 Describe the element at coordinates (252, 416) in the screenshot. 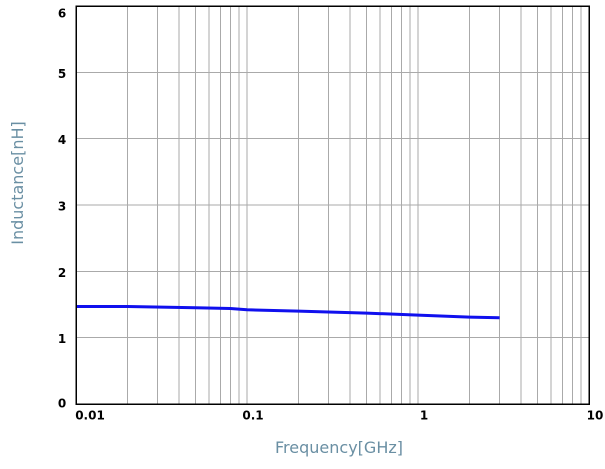

I see `x-tick-label: 0.1` at that location.